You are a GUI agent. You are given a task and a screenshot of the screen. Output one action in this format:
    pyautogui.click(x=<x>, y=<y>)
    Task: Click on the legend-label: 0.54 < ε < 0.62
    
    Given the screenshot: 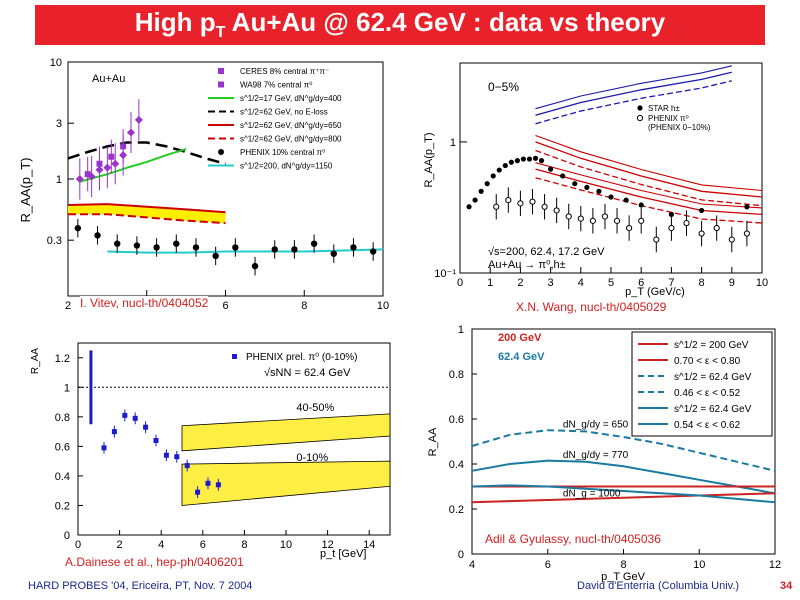 What is the action you would take?
    pyautogui.click(x=707, y=425)
    